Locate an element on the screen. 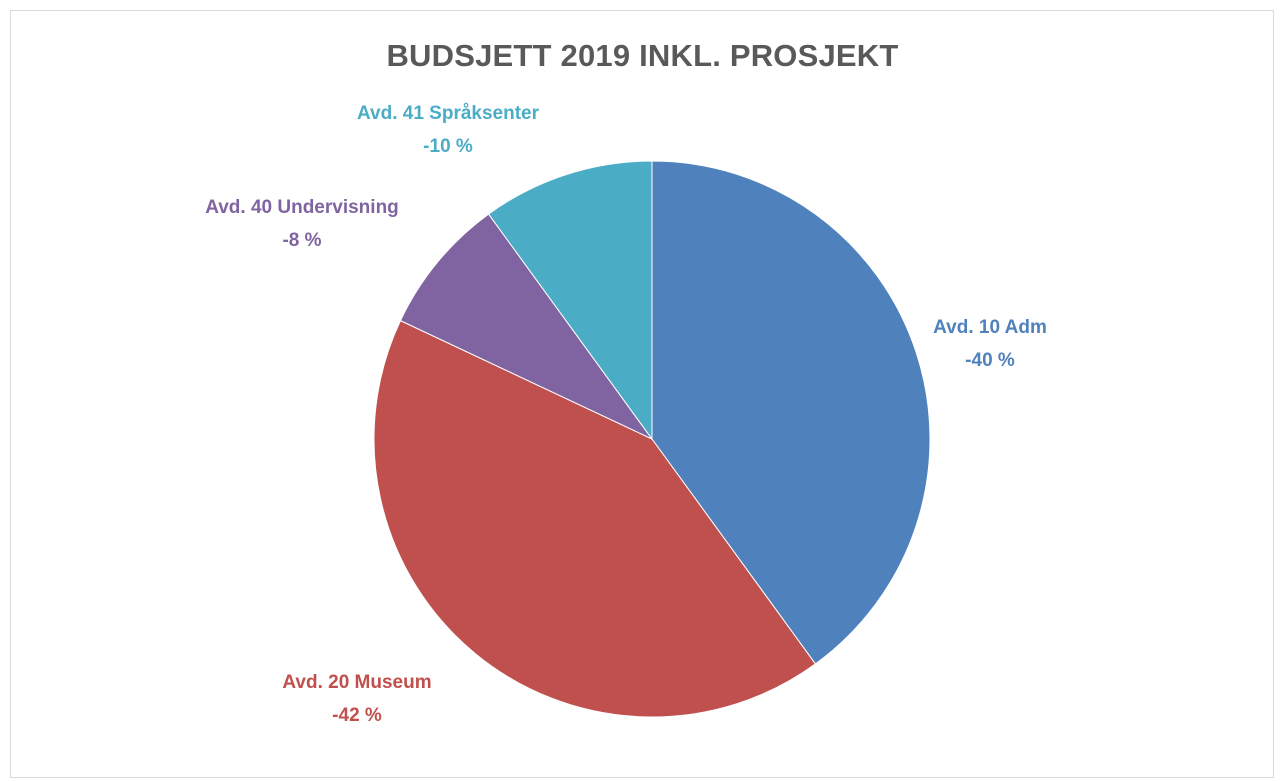  pie-slice-avd-10-adm is located at coordinates (791, 412).